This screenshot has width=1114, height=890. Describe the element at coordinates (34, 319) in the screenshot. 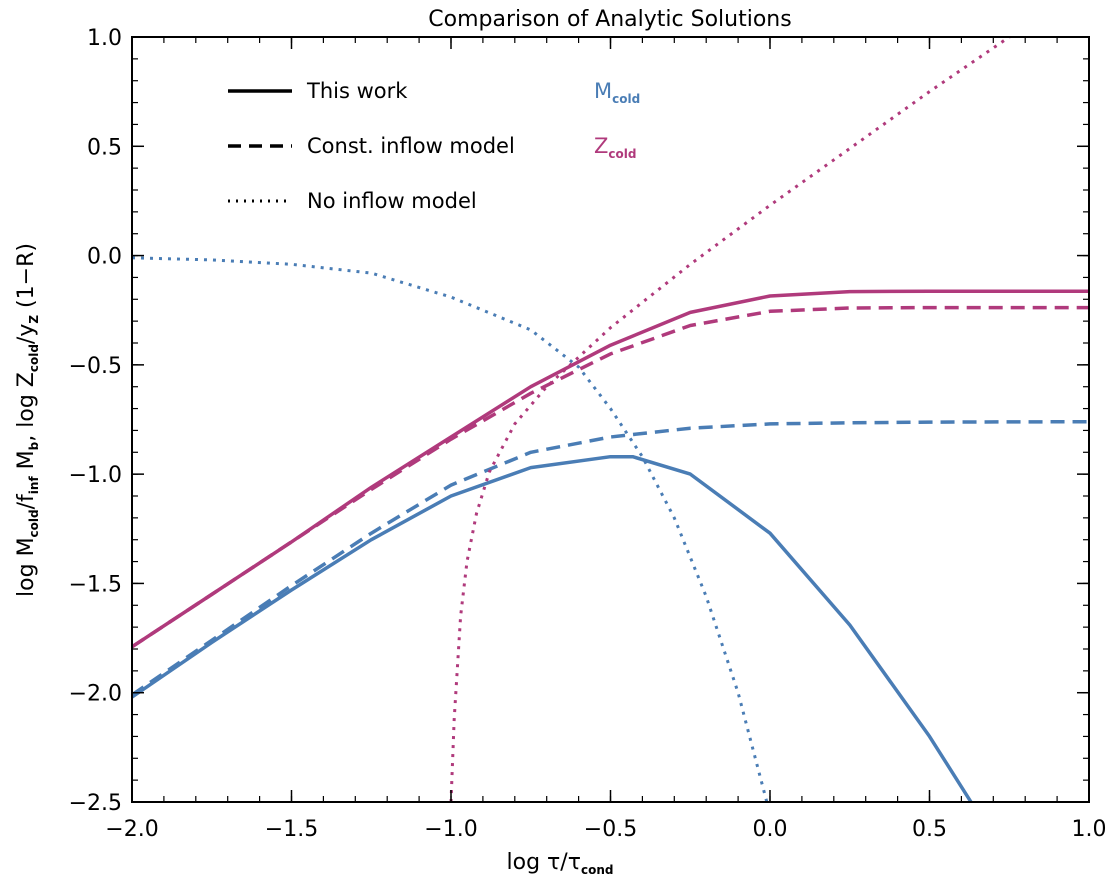

I see `y-axis-label-sub-5: Z` at that location.